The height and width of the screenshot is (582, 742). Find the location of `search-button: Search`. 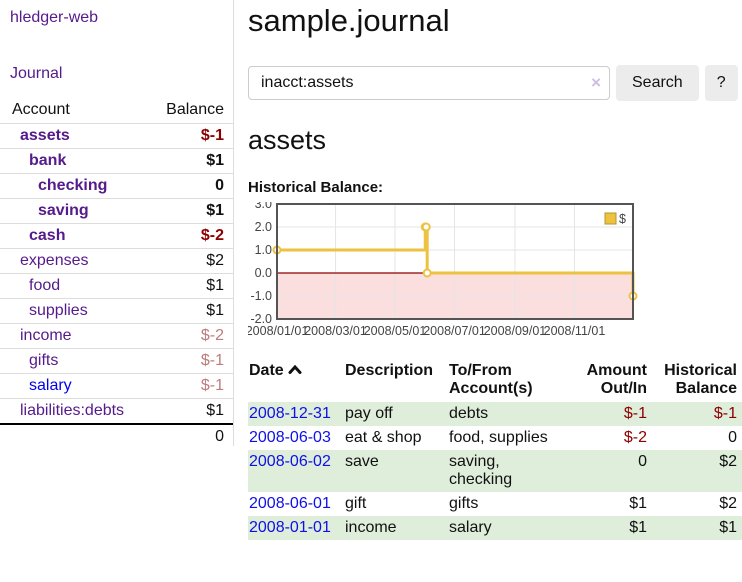

search-button: Search is located at coordinates (657, 83).